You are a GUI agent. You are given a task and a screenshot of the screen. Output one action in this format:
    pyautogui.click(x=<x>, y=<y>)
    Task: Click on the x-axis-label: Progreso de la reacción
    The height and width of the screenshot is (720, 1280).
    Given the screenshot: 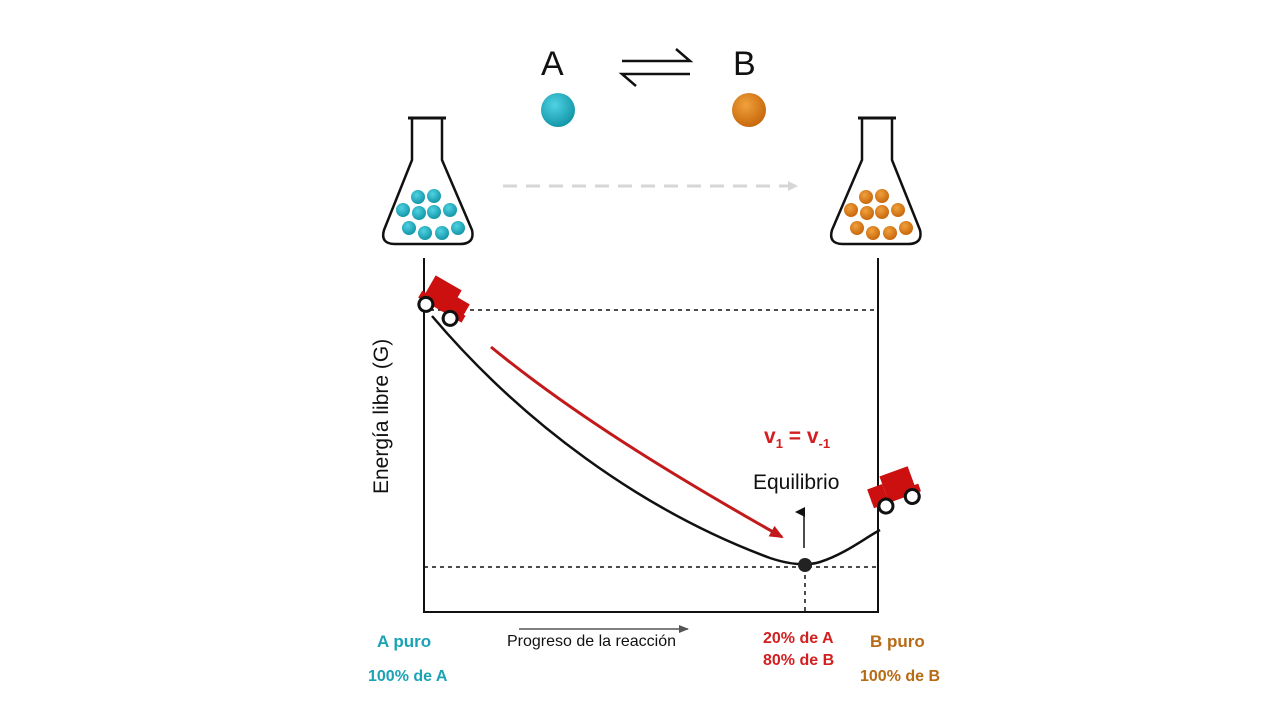 What is the action you would take?
    pyautogui.click(x=591, y=641)
    